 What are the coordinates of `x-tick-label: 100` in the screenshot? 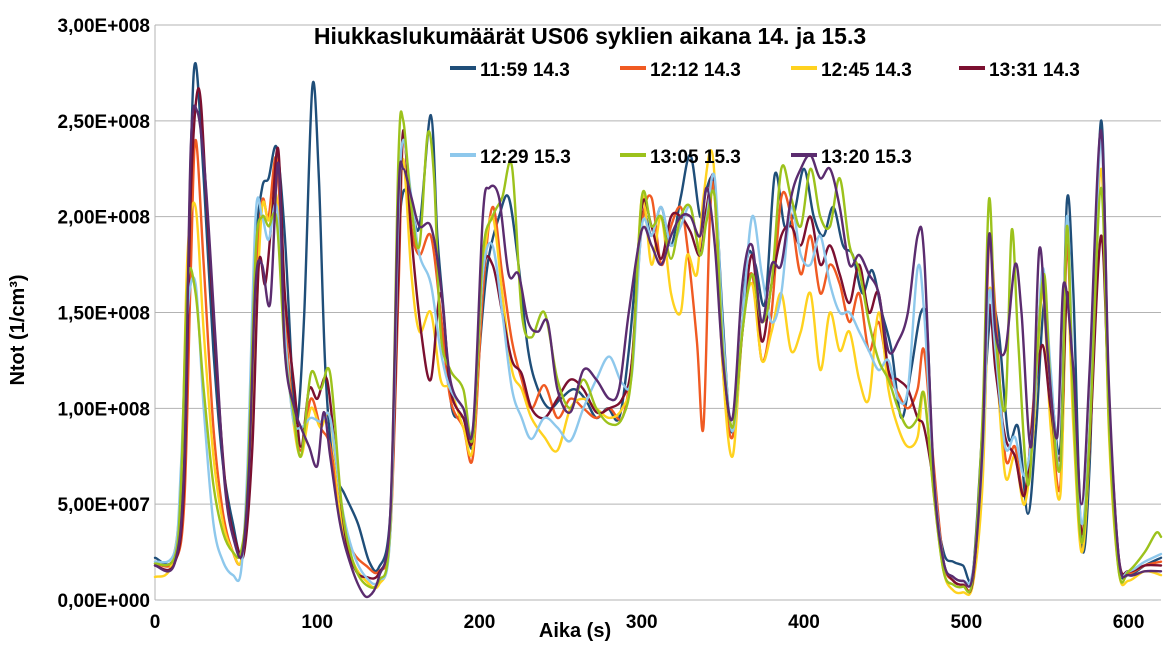 It's located at (317, 622).